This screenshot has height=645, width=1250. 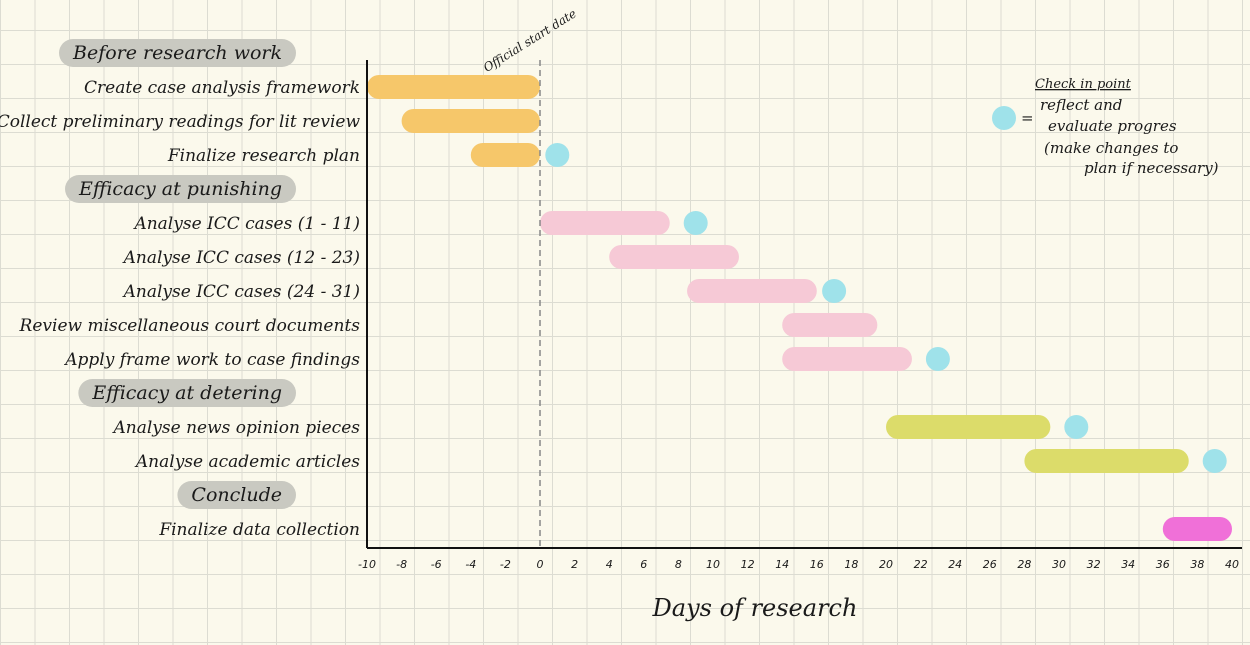 I want to click on x-tick-label: 4, so click(x=609, y=564).